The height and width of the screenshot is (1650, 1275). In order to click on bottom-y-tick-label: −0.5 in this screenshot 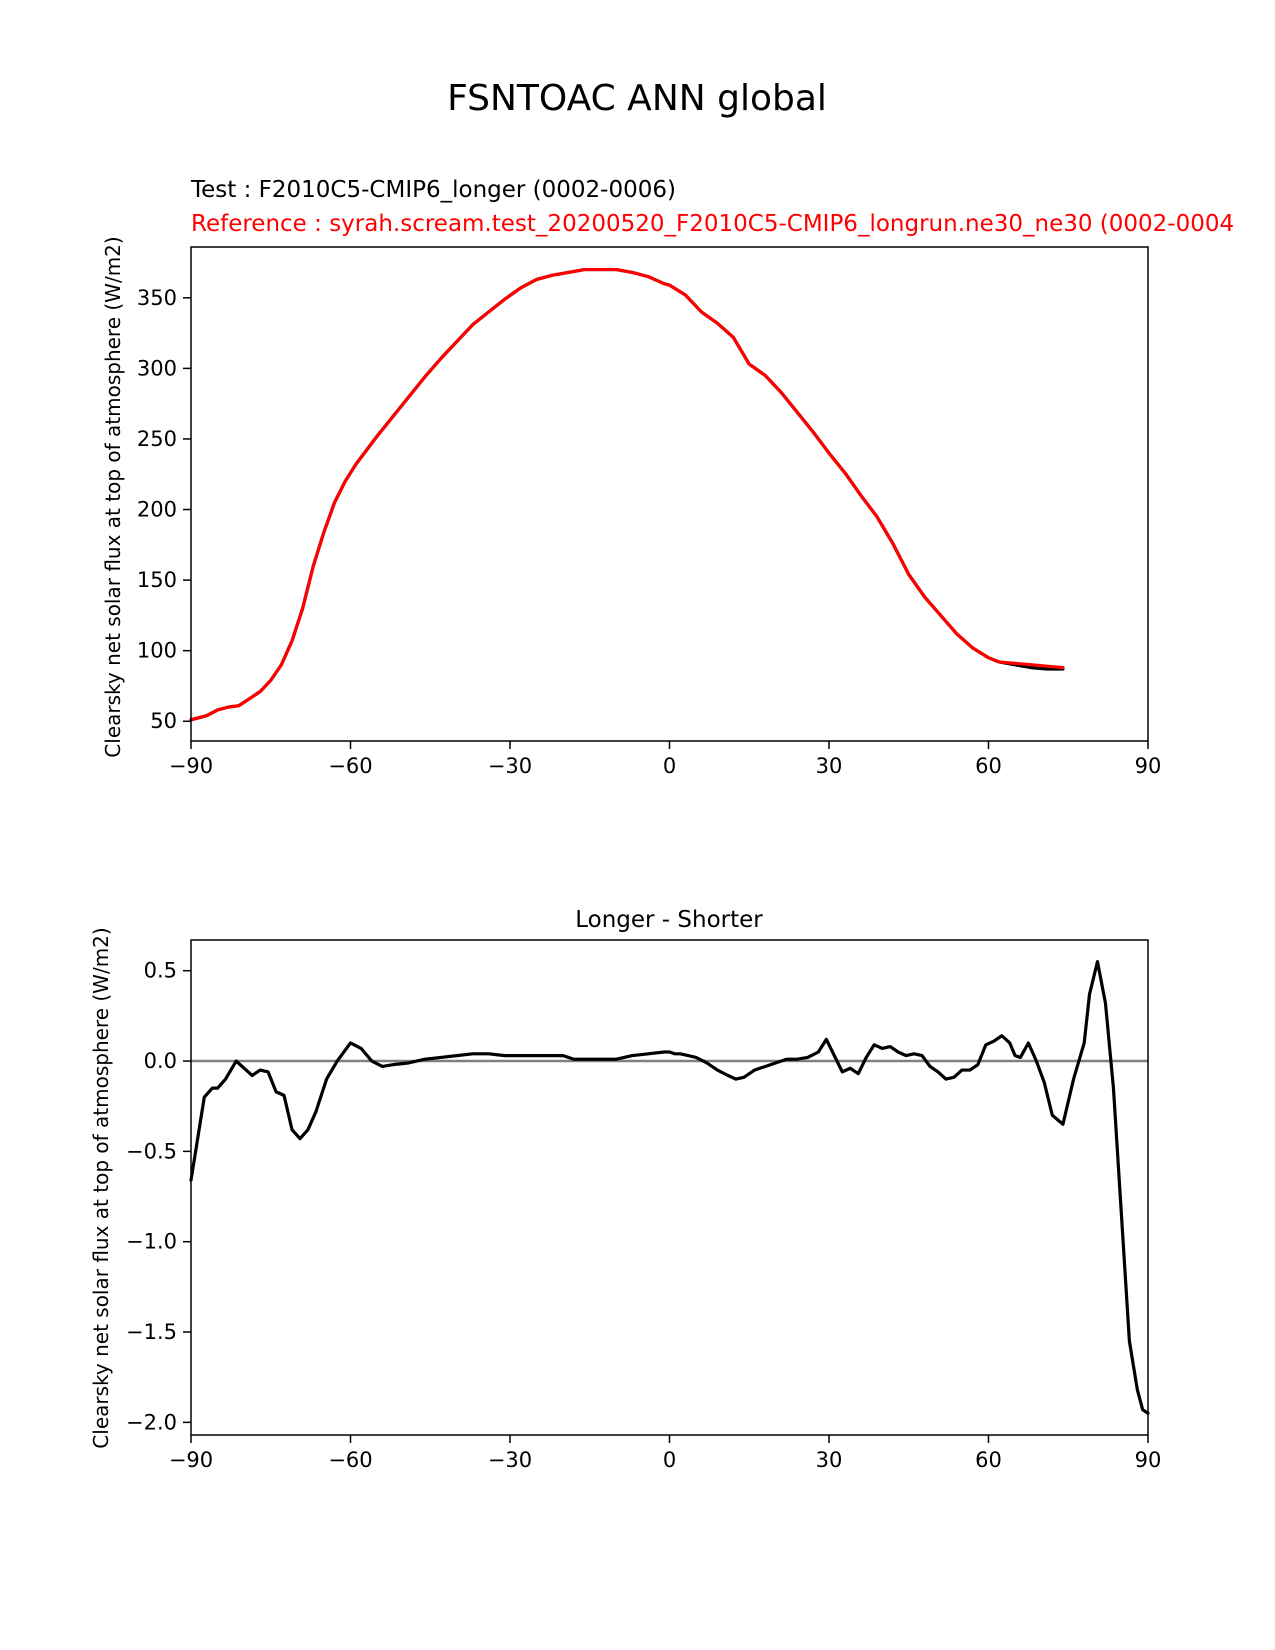, I will do `click(151, 1151)`.